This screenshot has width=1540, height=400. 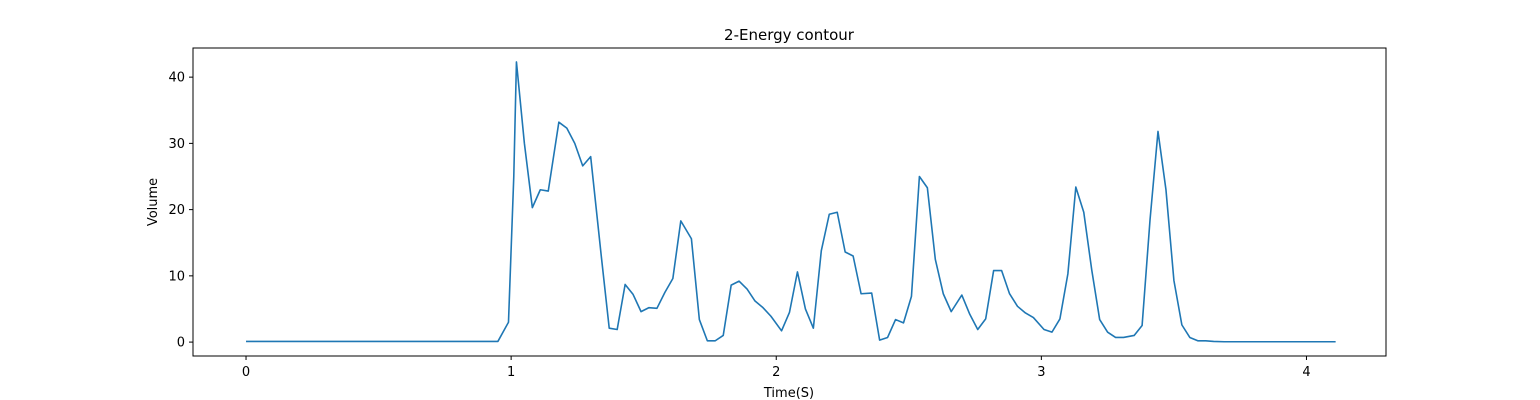 I want to click on x-tick-label: 3, so click(x=1041, y=372).